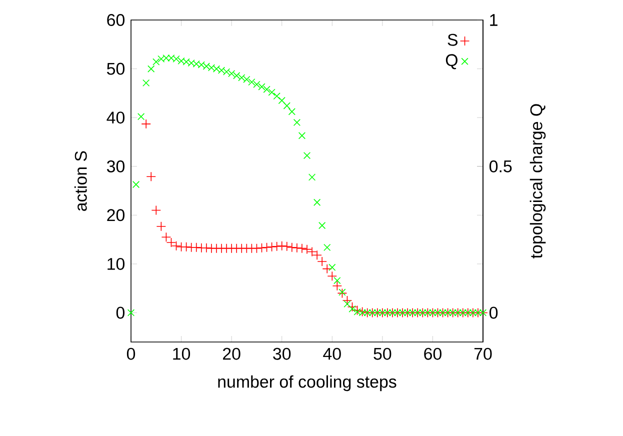 This screenshot has height=436, width=623. I want to click on x-tick-label: 0, so click(131, 354).